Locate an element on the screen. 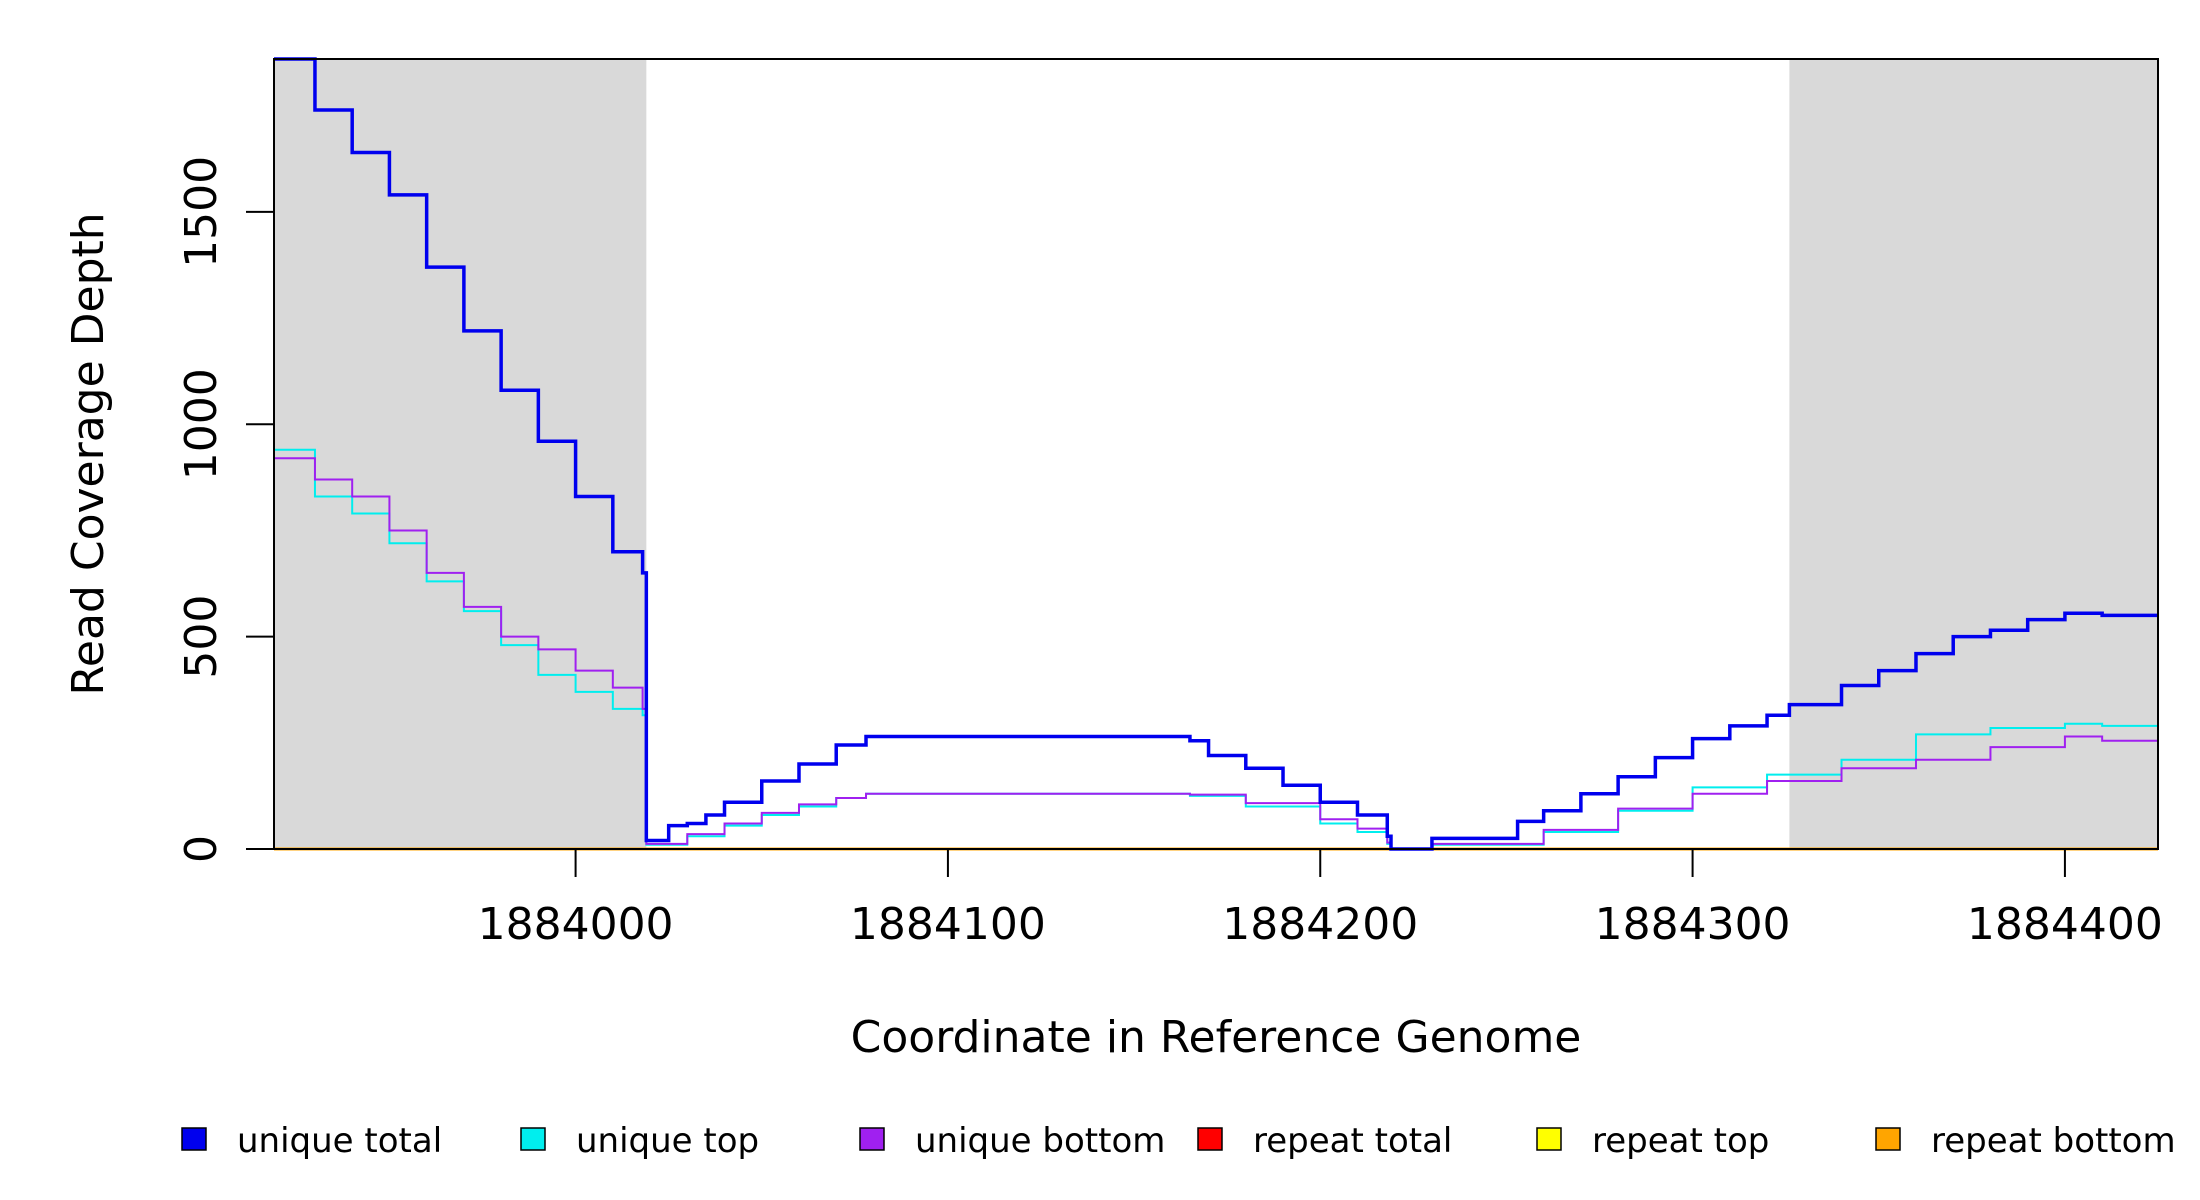 The image size is (2200, 1200). legend-item-repeat-total: repeat total is located at coordinates (1324, 1141).